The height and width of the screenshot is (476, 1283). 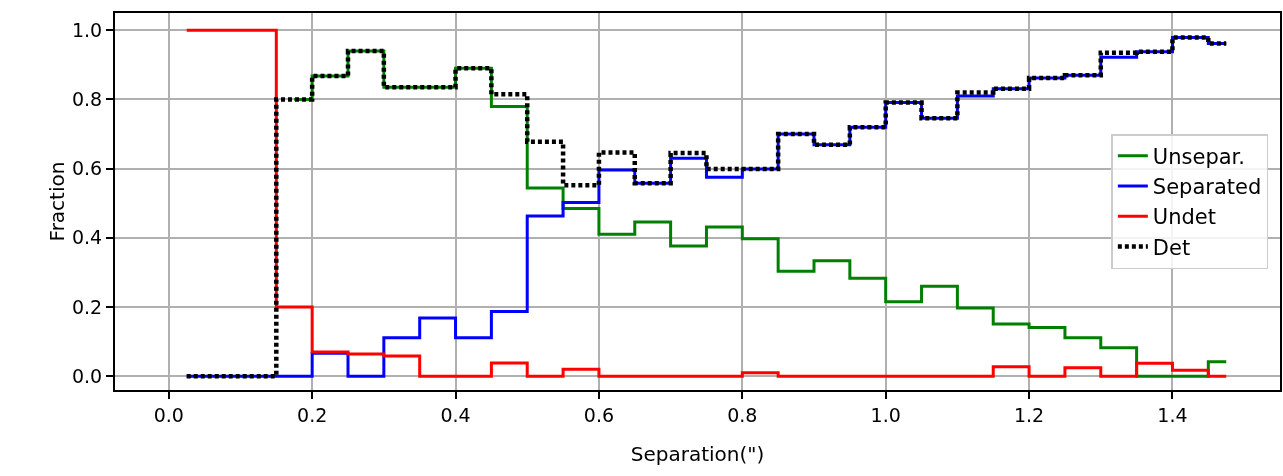 What do you see at coordinates (1207, 187) in the screenshot?
I see `legend-label: Separated` at bounding box center [1207, 187].